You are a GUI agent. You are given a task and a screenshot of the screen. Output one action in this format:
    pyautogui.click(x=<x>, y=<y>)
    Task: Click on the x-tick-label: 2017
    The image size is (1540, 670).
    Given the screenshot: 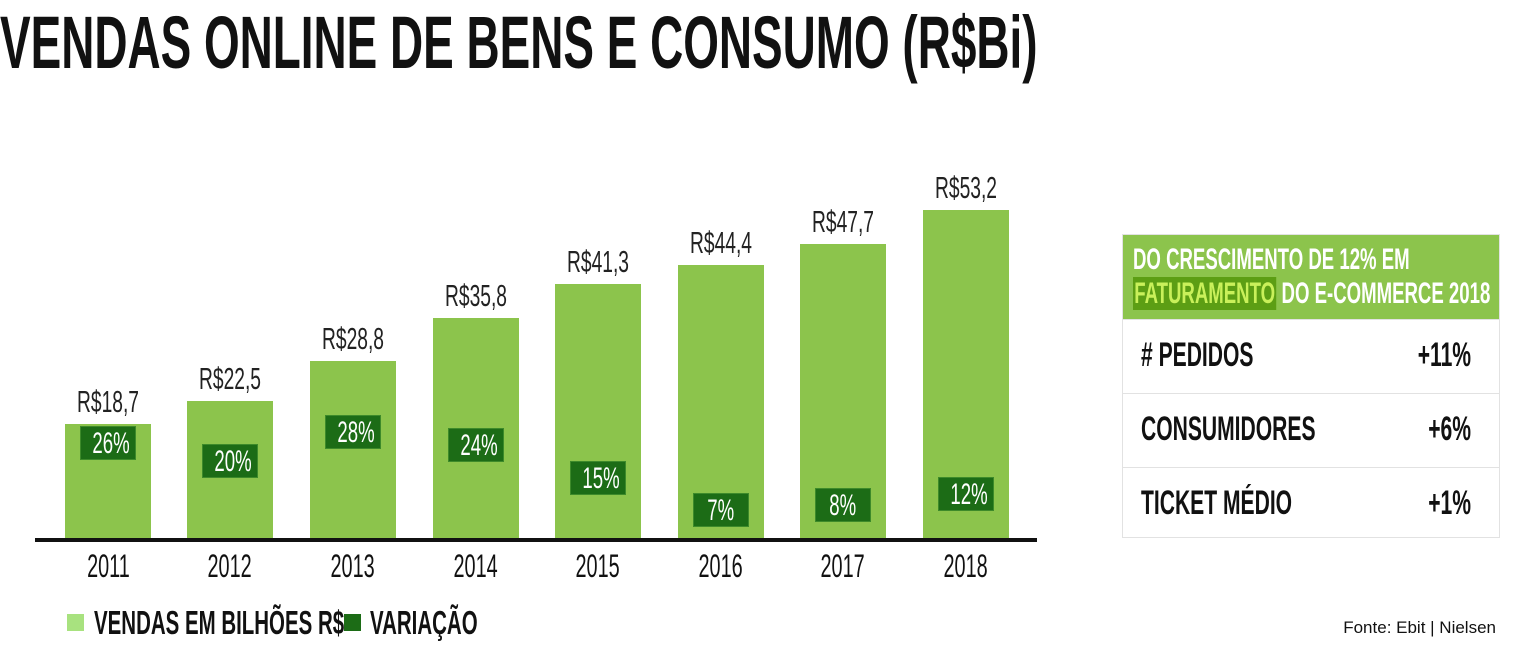 What is the action you would take?
    pyautogui.click(x=843, y=566)
    